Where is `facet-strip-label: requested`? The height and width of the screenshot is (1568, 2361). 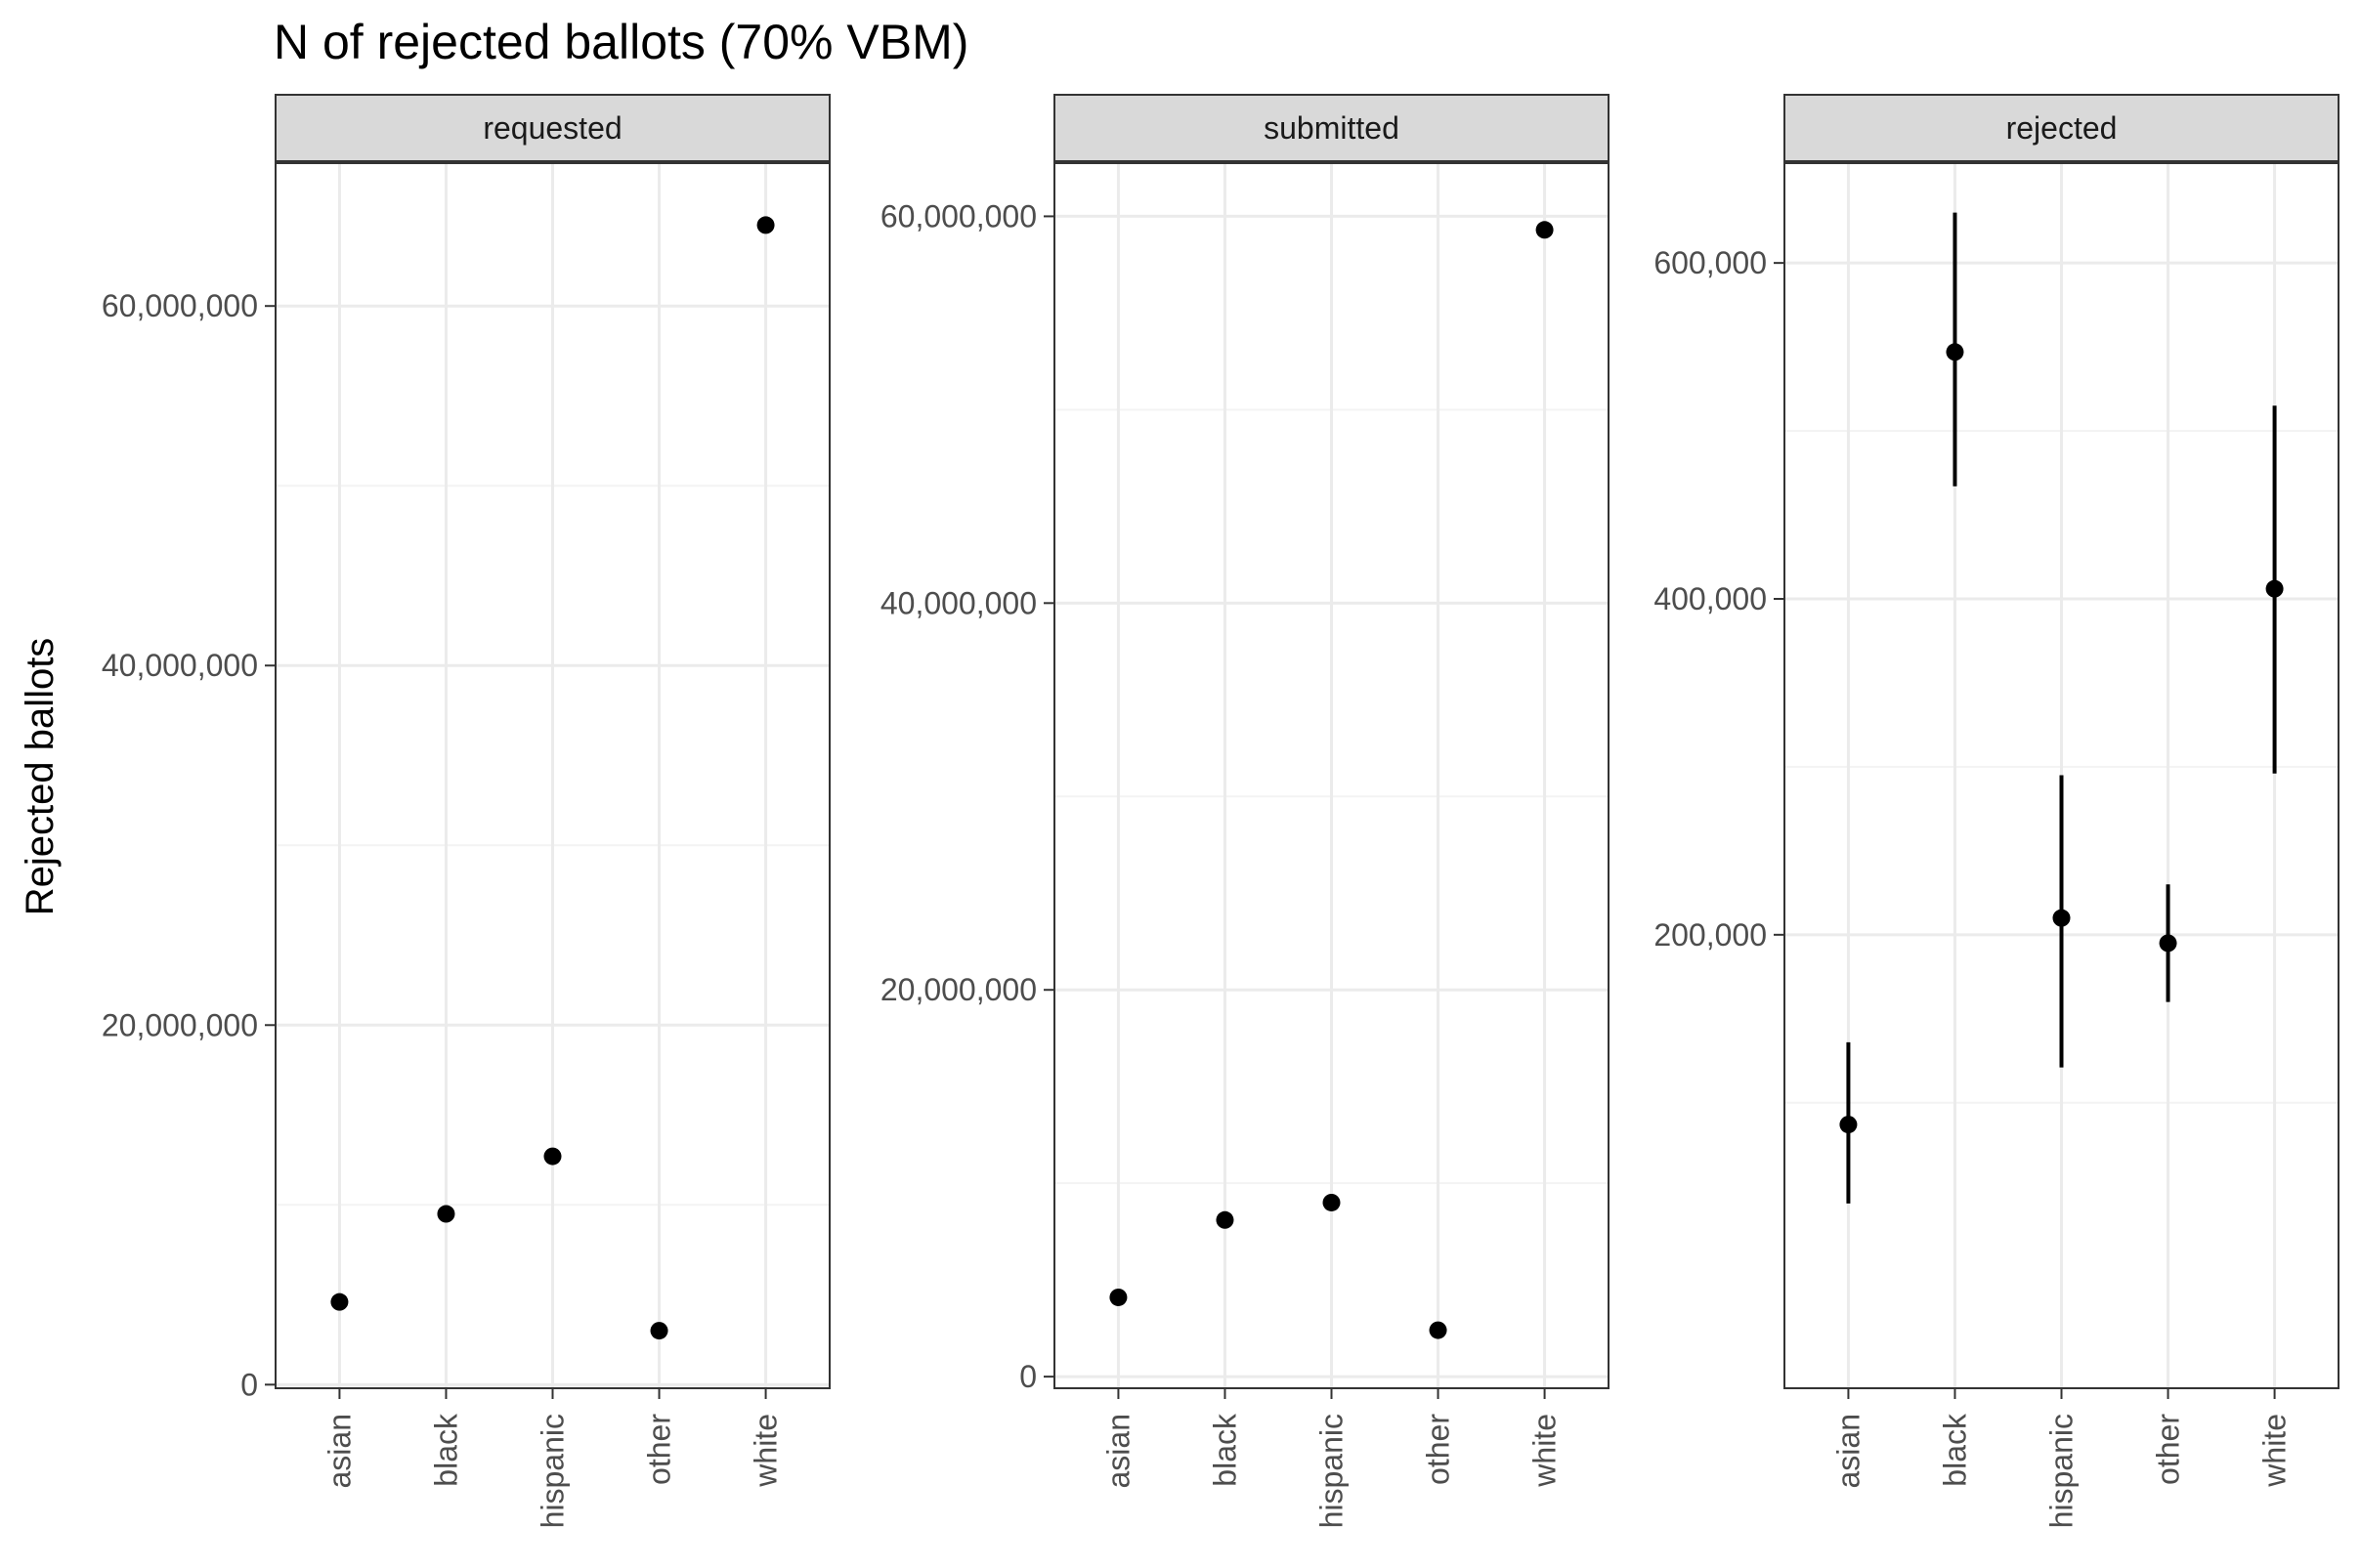 facet-strip-label: requested is located at coordinates (552, 128).